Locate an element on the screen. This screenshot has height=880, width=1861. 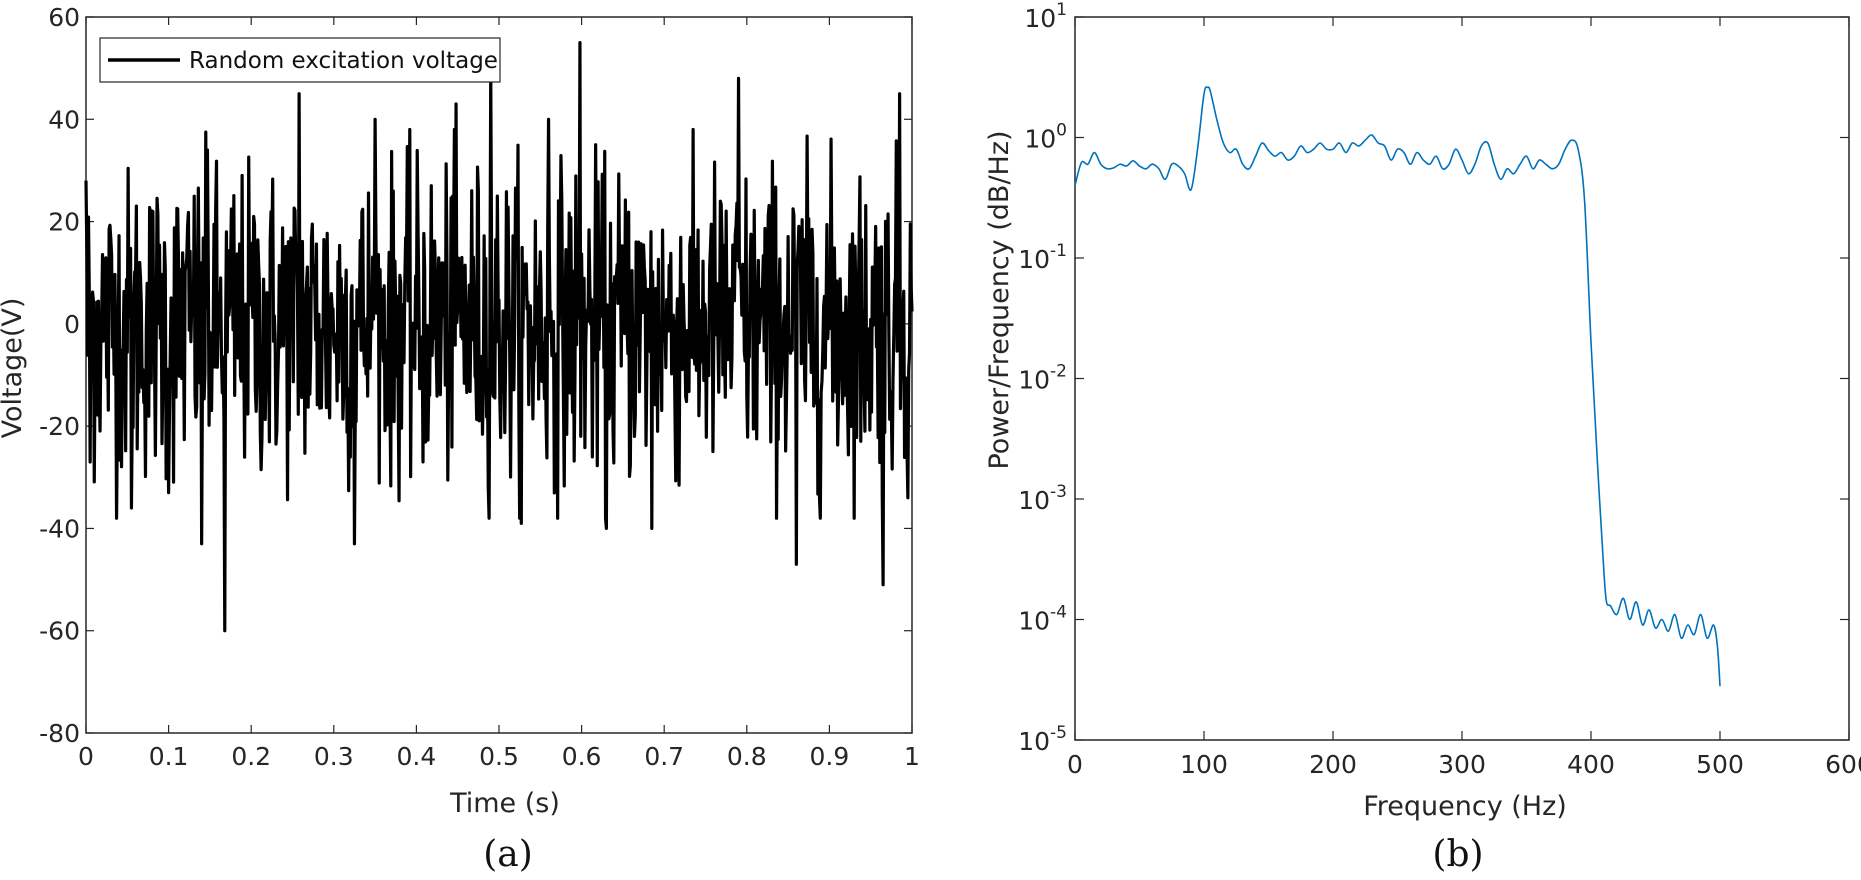
y-tick-label: 10⁻¹ is located at coordinates (1042, 257).